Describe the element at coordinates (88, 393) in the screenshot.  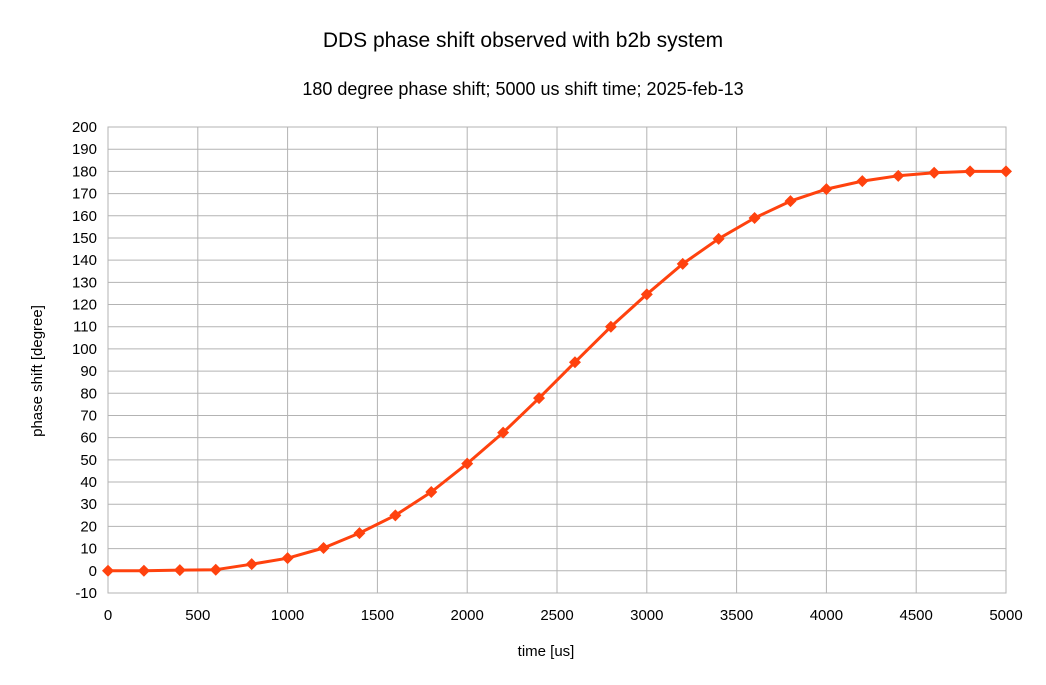
I see `y-tick-label: 80` at that location.